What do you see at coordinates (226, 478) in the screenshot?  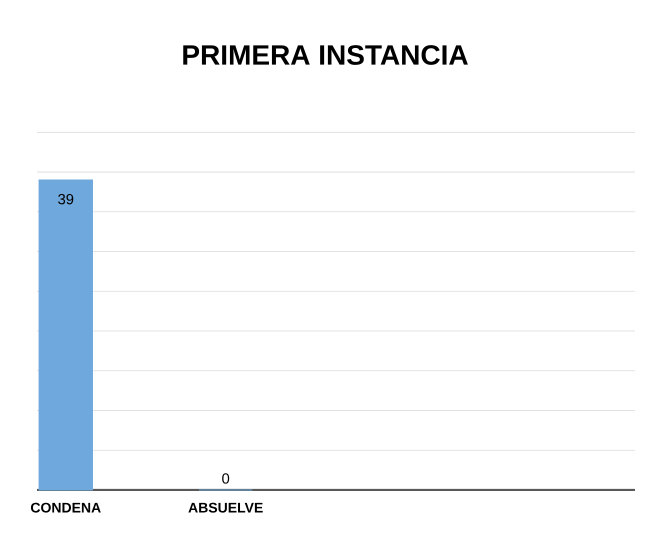 I see `data-label: 0` at bounding box center [226, 478].